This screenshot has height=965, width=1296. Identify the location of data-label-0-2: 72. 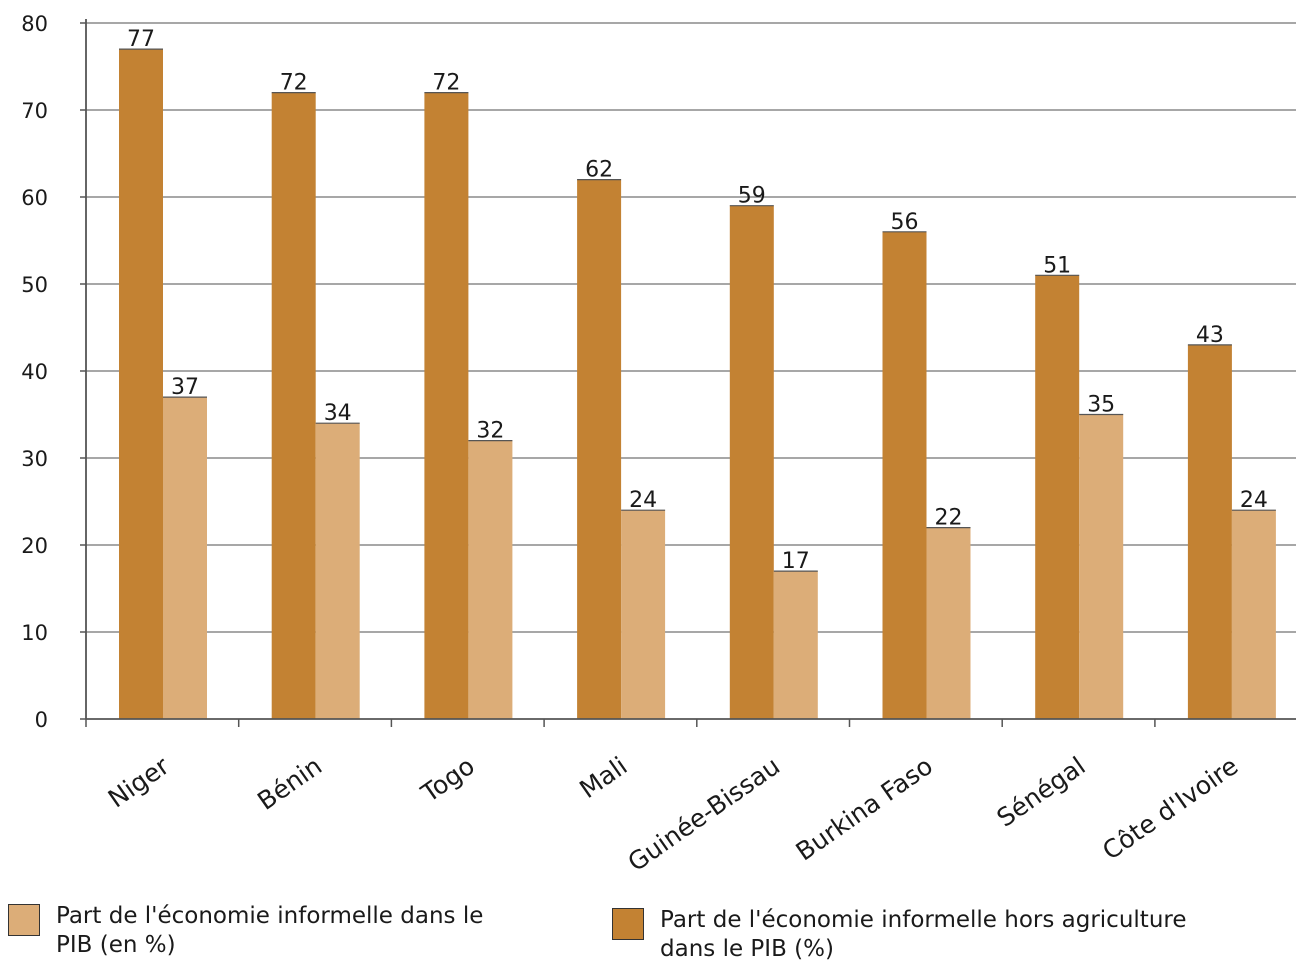
(446, 83).